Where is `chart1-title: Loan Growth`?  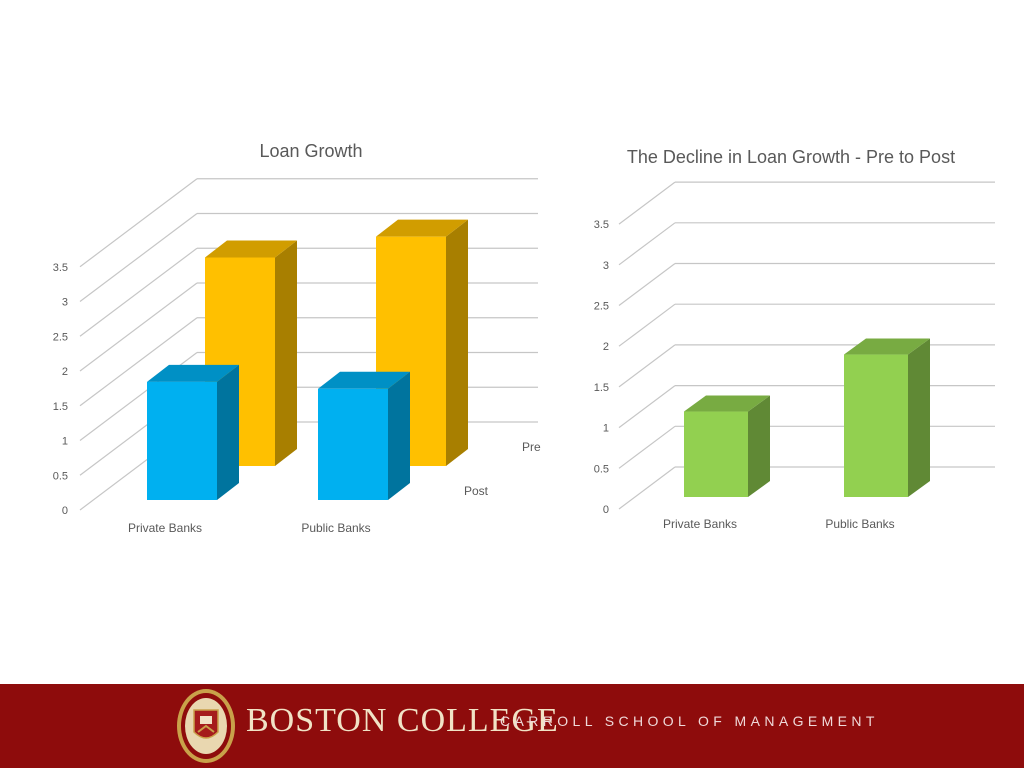
chart1-title: Loan Growth is located at coordinates (310, 151).